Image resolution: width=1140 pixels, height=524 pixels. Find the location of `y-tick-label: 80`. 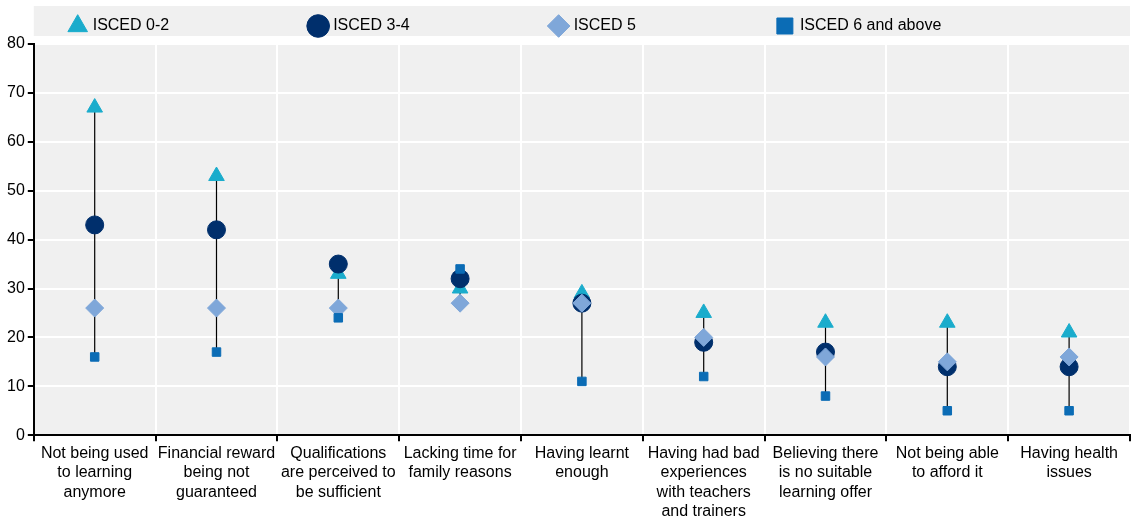

y-tick-label: 80 is located at coordinates (16, 43).